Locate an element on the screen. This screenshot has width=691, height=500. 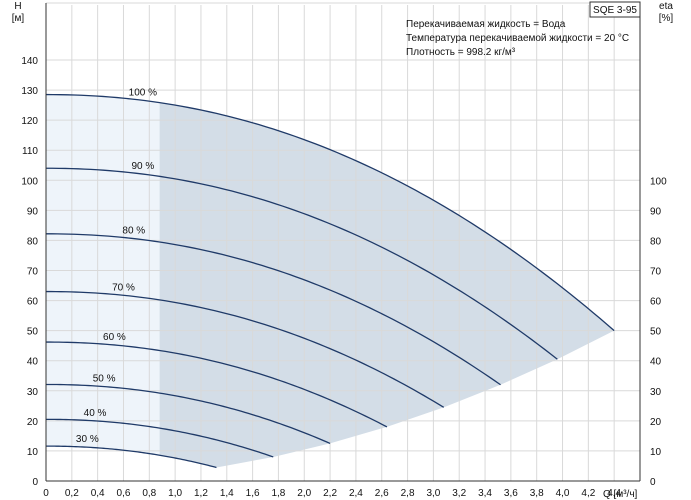
series-label: 90 % is located at coordinates (142, 166).